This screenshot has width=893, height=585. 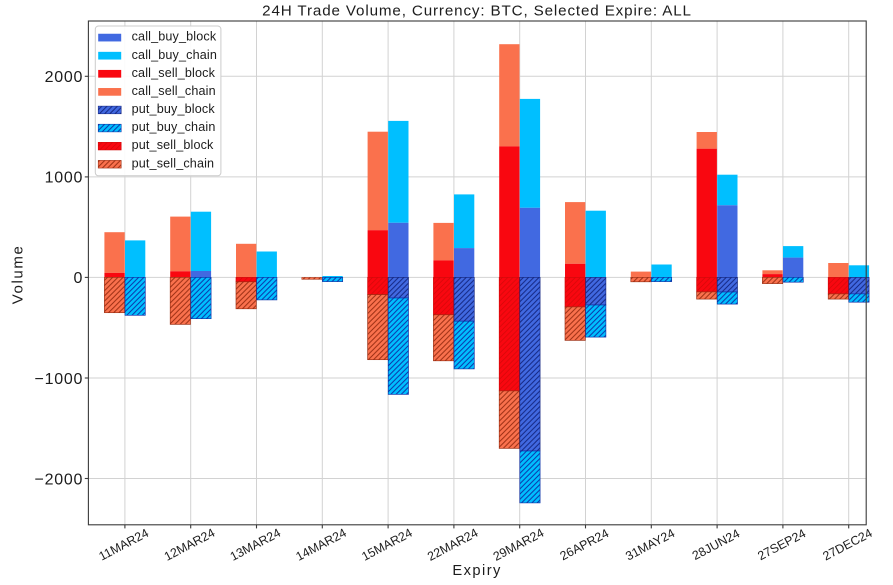 I want to click on svg-text: −2000, so click(x=59, y=479).